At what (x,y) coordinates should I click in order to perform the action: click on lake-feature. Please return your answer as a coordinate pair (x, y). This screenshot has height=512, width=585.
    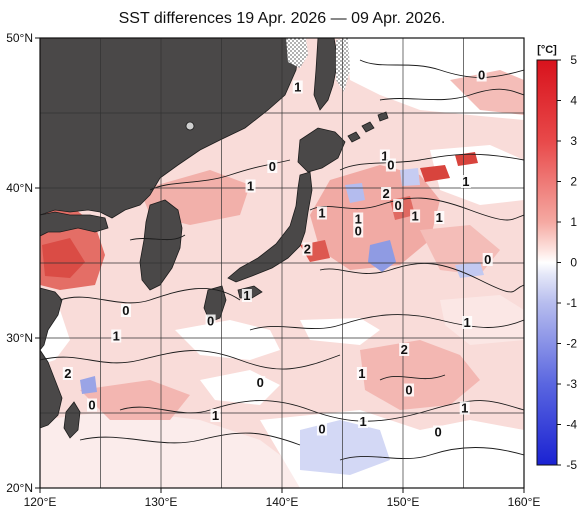
    Looking at the image, I should click on (190, 126).